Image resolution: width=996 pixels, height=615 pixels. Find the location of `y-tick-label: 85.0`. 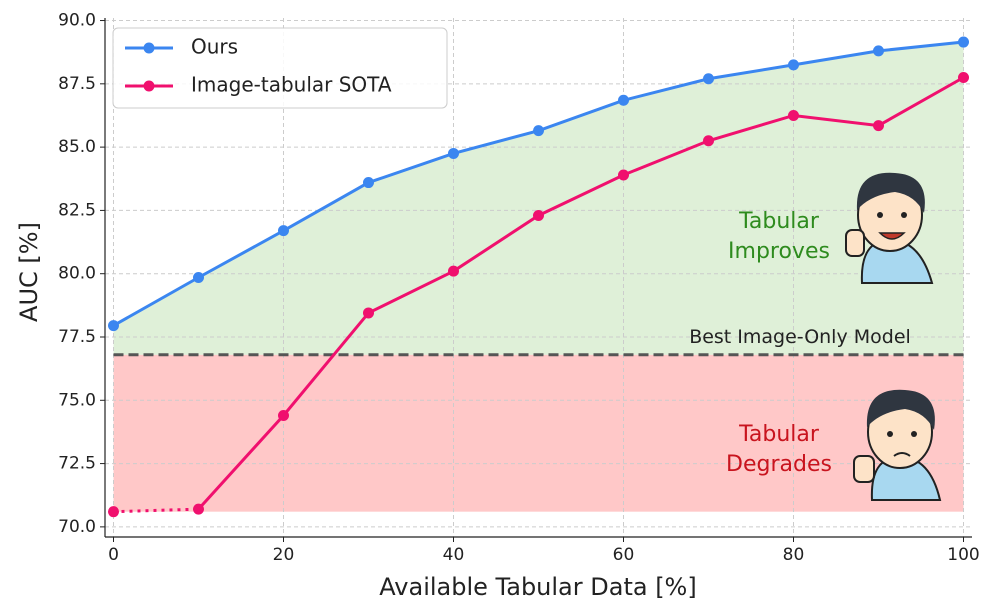

y-tick-label: 85.0 is located at coordinates (77, 147).